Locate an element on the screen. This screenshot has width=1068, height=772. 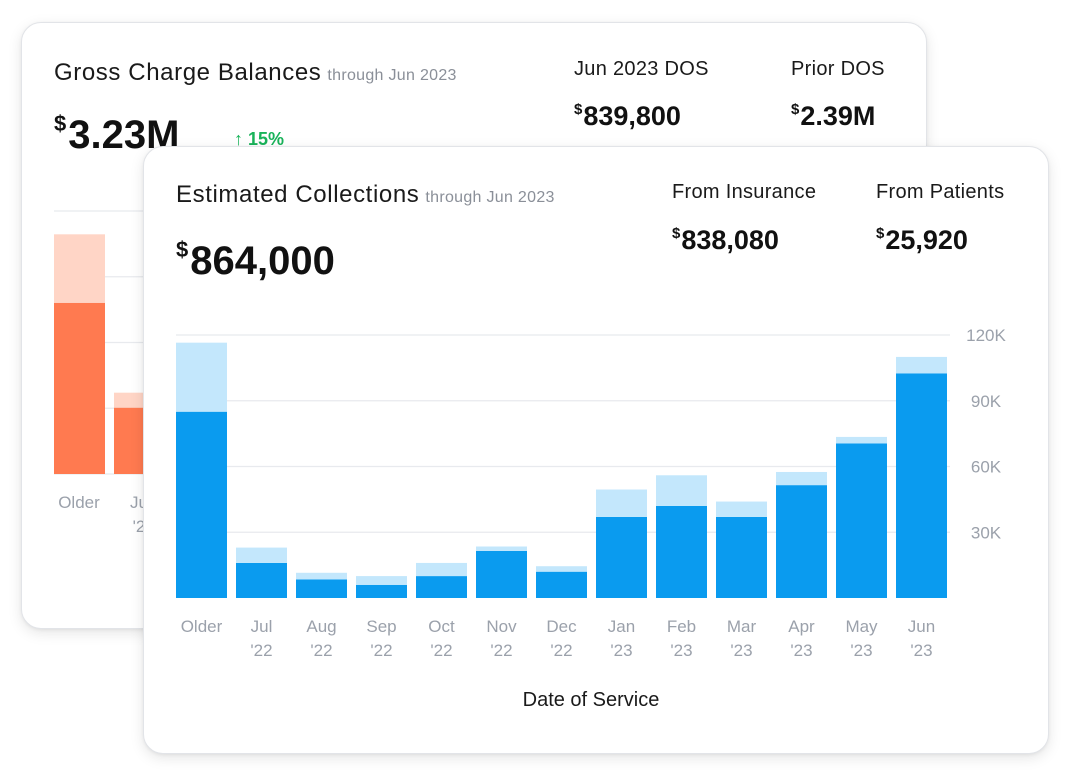
collections-total-value: 864,000 is located at coordinates (262, 261).